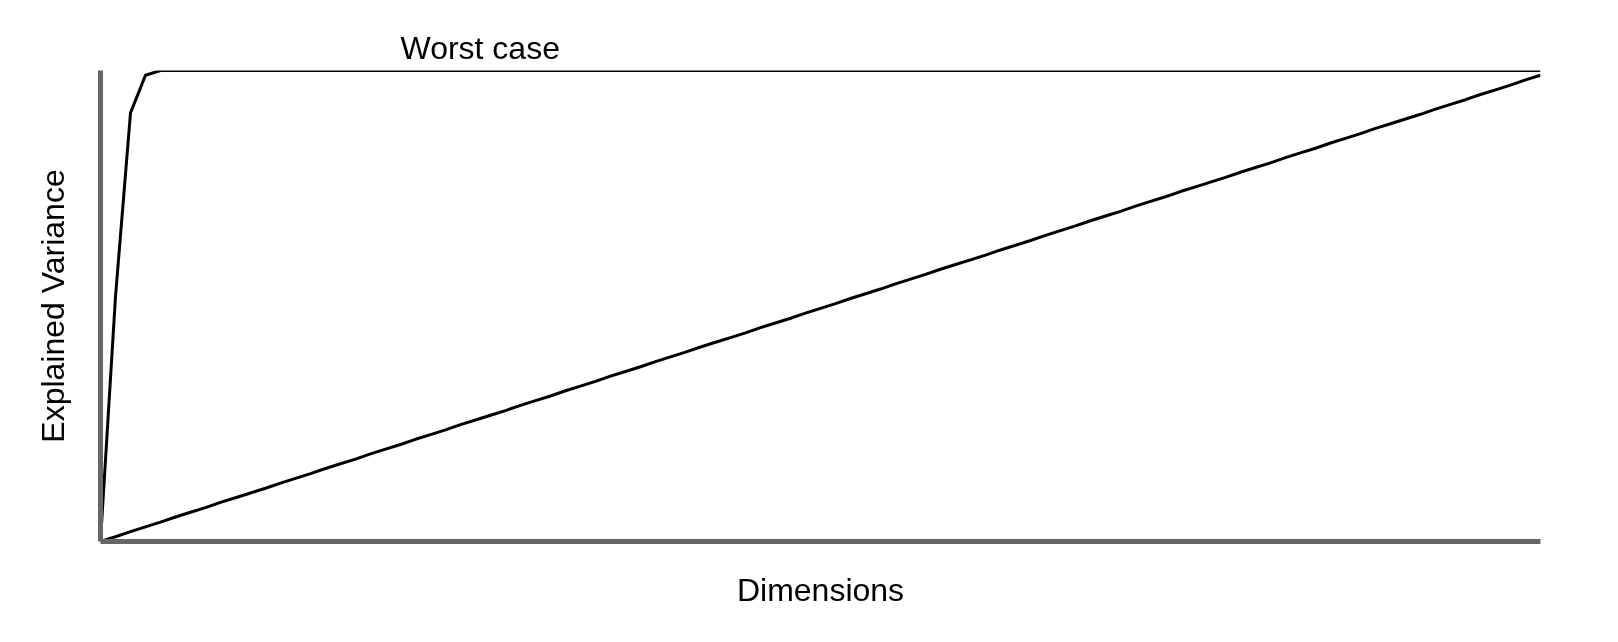 This screenshot has height=642, width=1618. I want to click on chart-title: Worst case, so click(480, 47).